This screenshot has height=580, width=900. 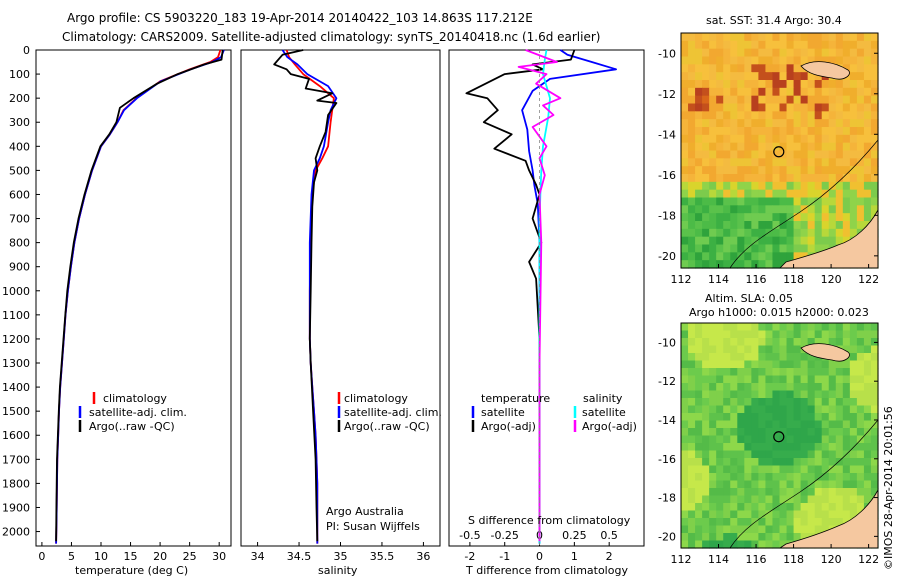 What do you see at coordinates (604, 412) in the screenshot?
I see `legend-s-satellite-label: satellite` at bounding box center [604, 412].